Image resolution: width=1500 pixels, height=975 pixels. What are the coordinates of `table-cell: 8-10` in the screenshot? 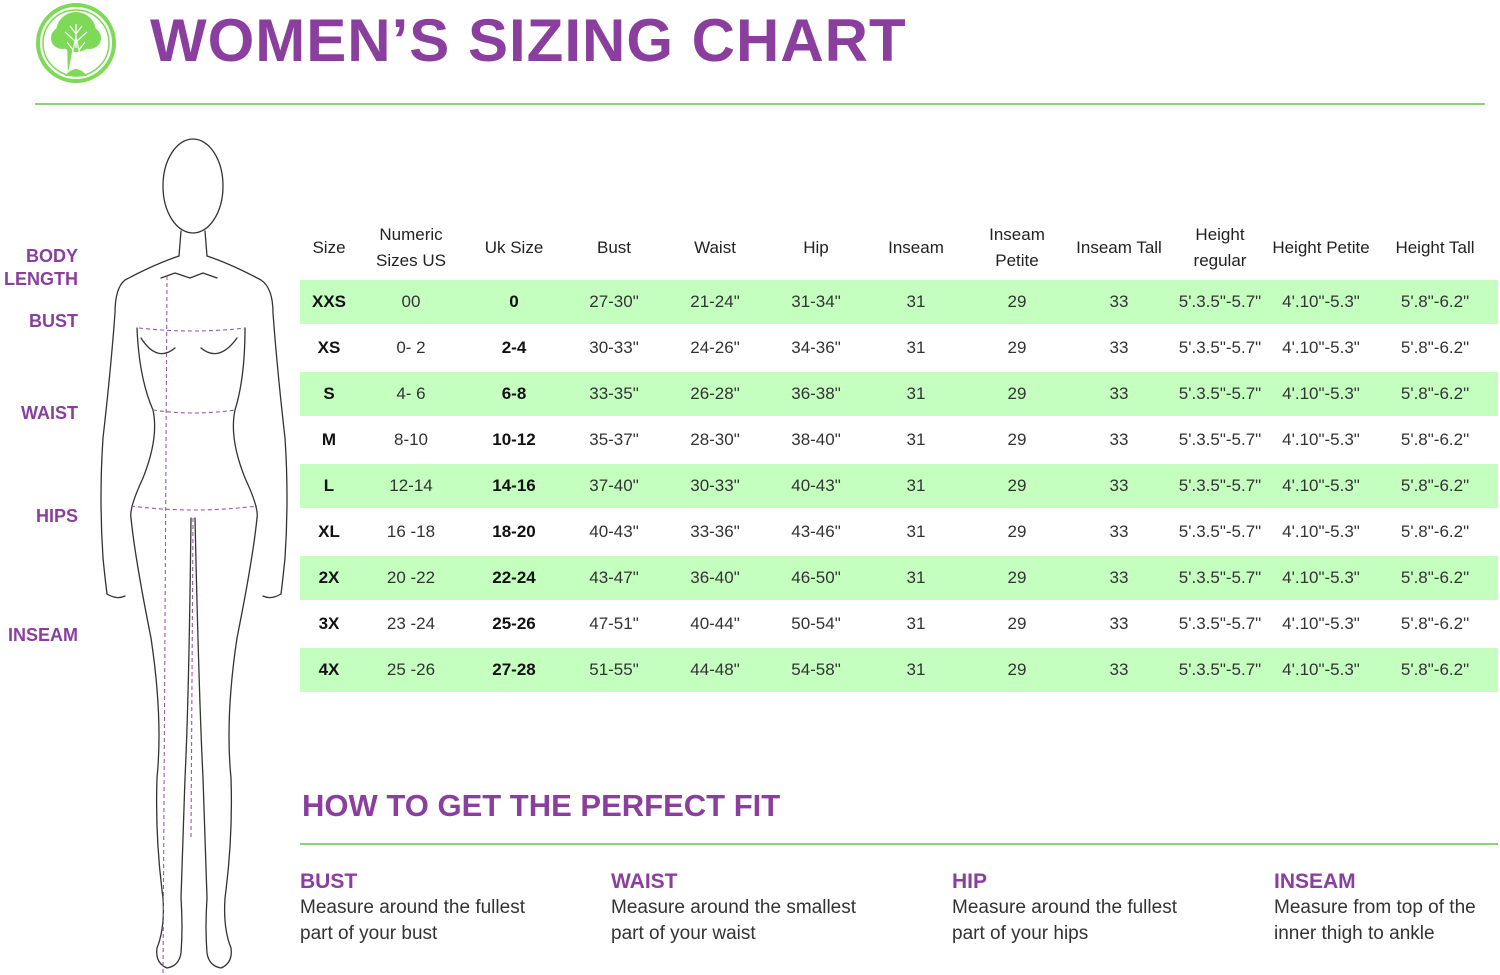 It's located at (411, 440).